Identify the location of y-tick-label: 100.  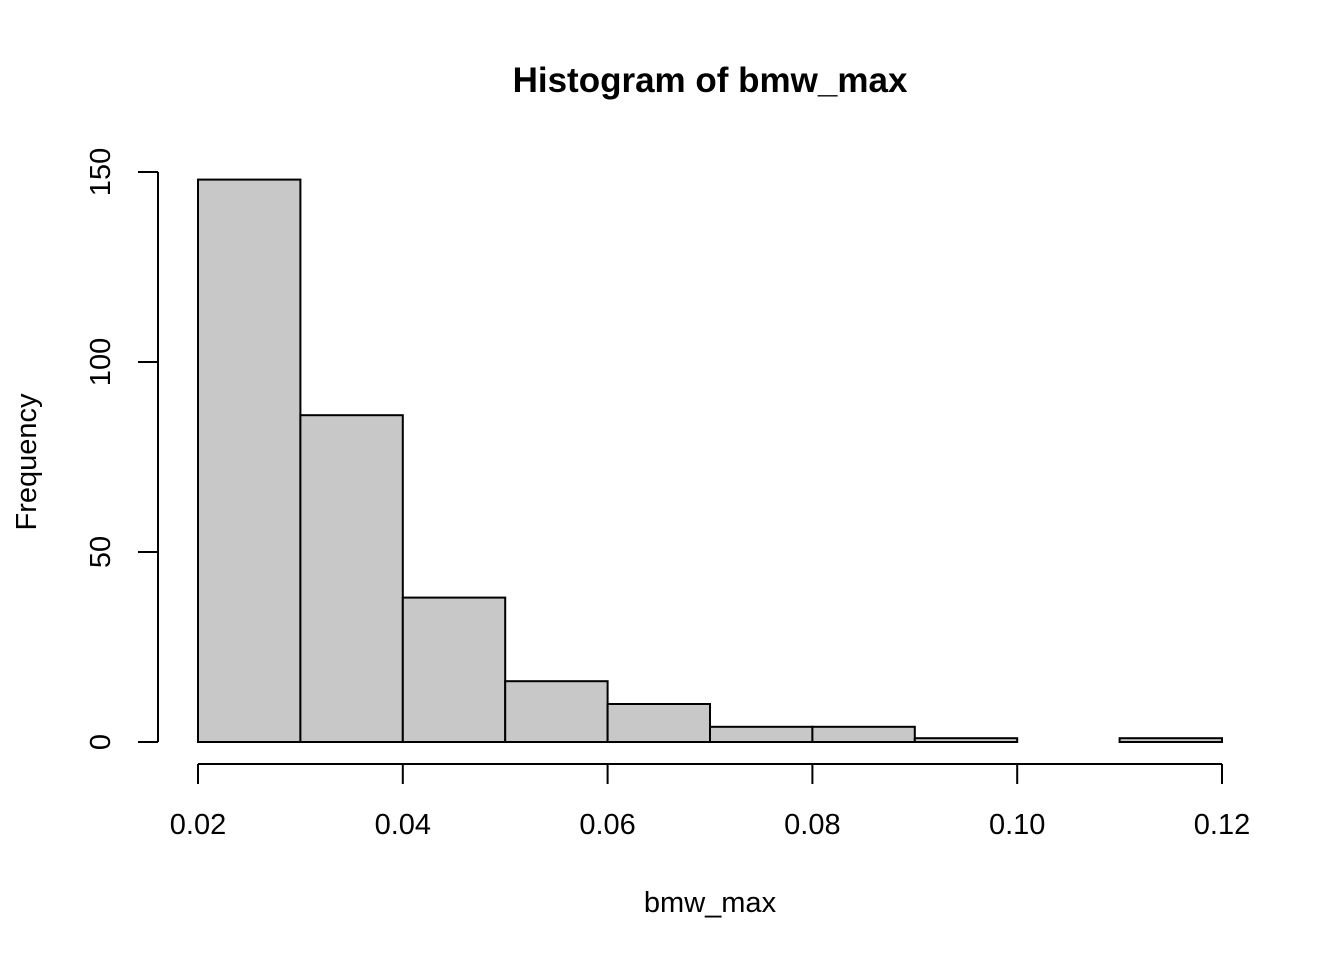
(101, 362).